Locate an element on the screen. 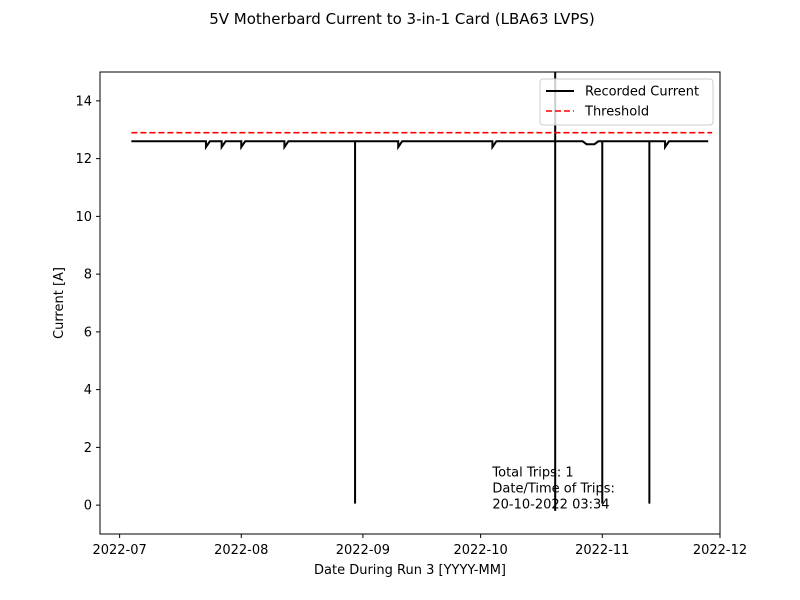  x-tick-label: 2022-10 is located at coordinates (480, 550).